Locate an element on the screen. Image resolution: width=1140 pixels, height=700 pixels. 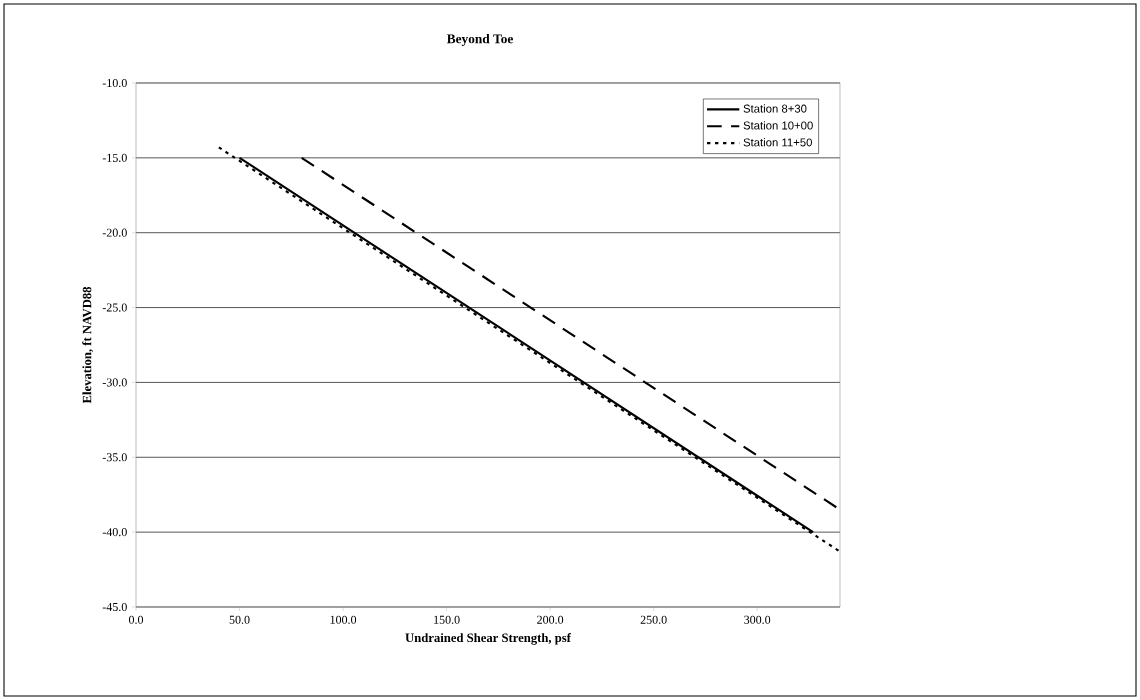
y-tick-label: -35.0 is located at coordinates (114, 457).